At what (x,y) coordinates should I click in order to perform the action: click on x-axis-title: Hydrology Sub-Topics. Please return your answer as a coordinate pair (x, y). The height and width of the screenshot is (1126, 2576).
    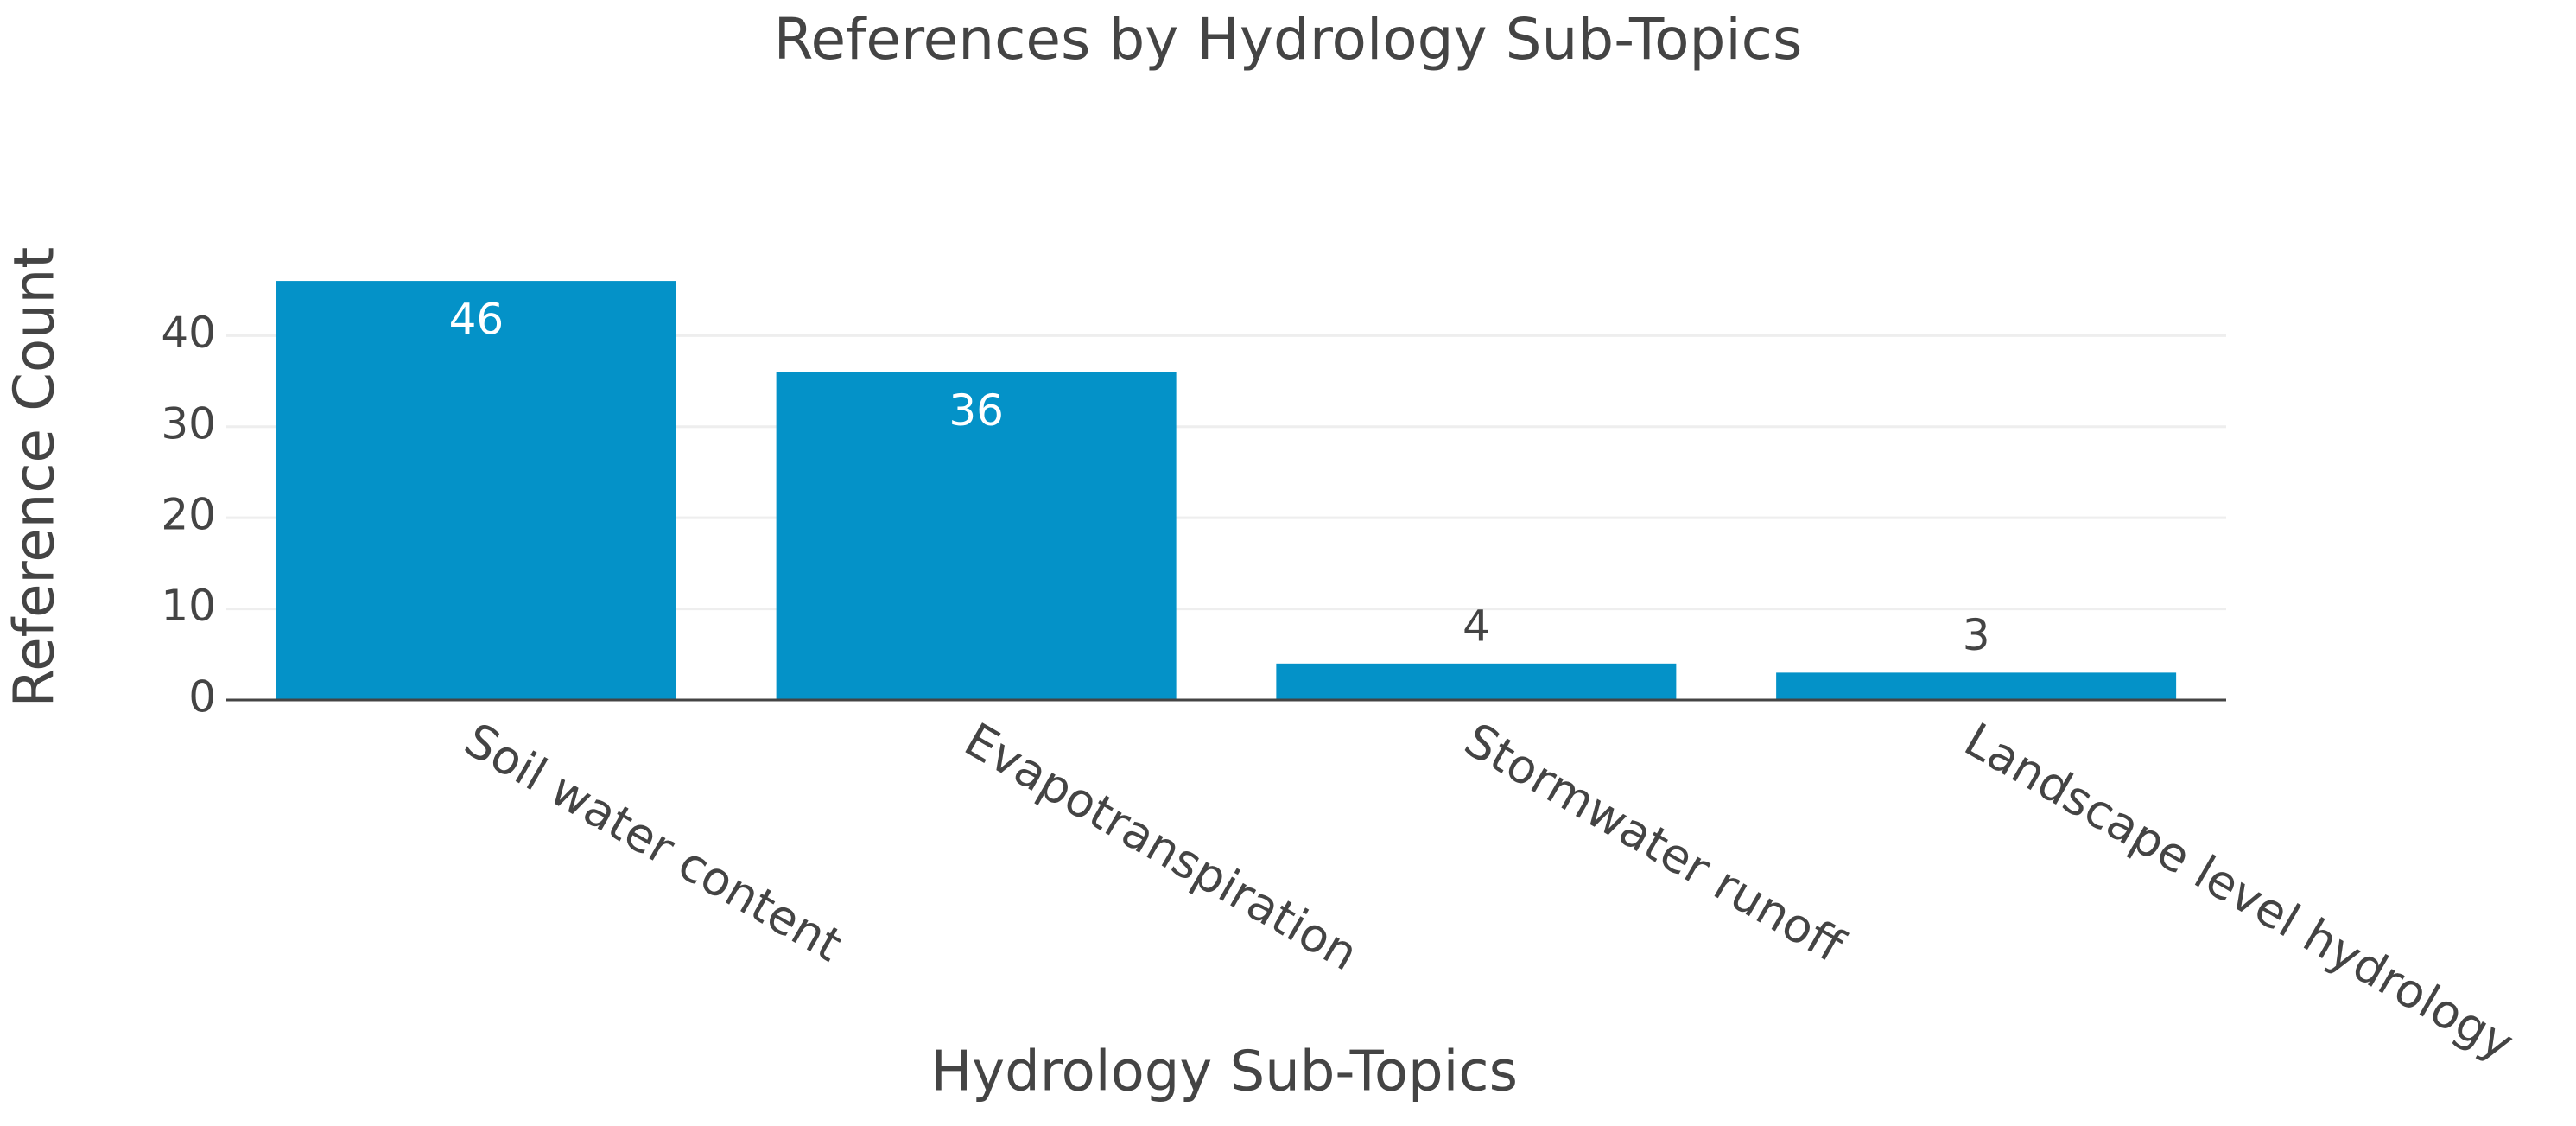
    Looking at the image, I should click on (1224, 1072).